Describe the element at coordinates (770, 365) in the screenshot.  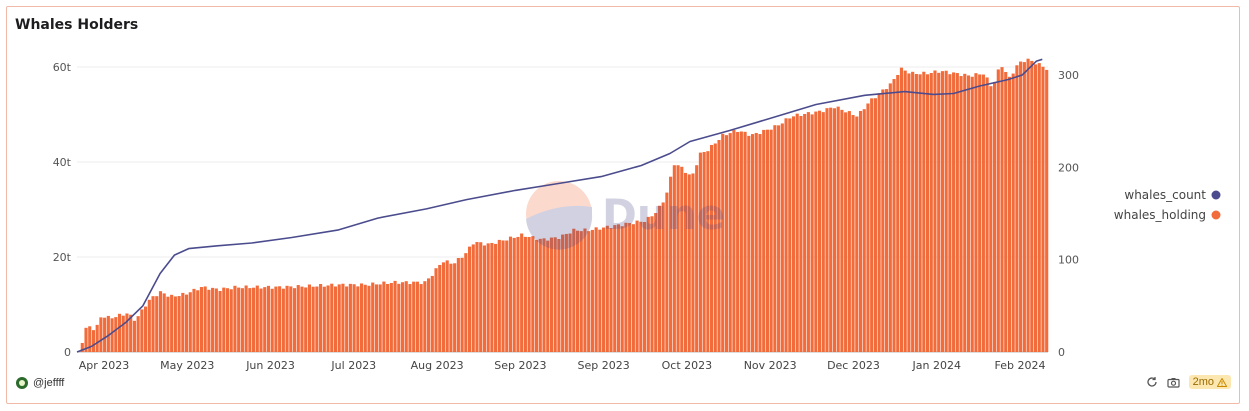
I see `x-tick-label: Nov 2023` at that location.